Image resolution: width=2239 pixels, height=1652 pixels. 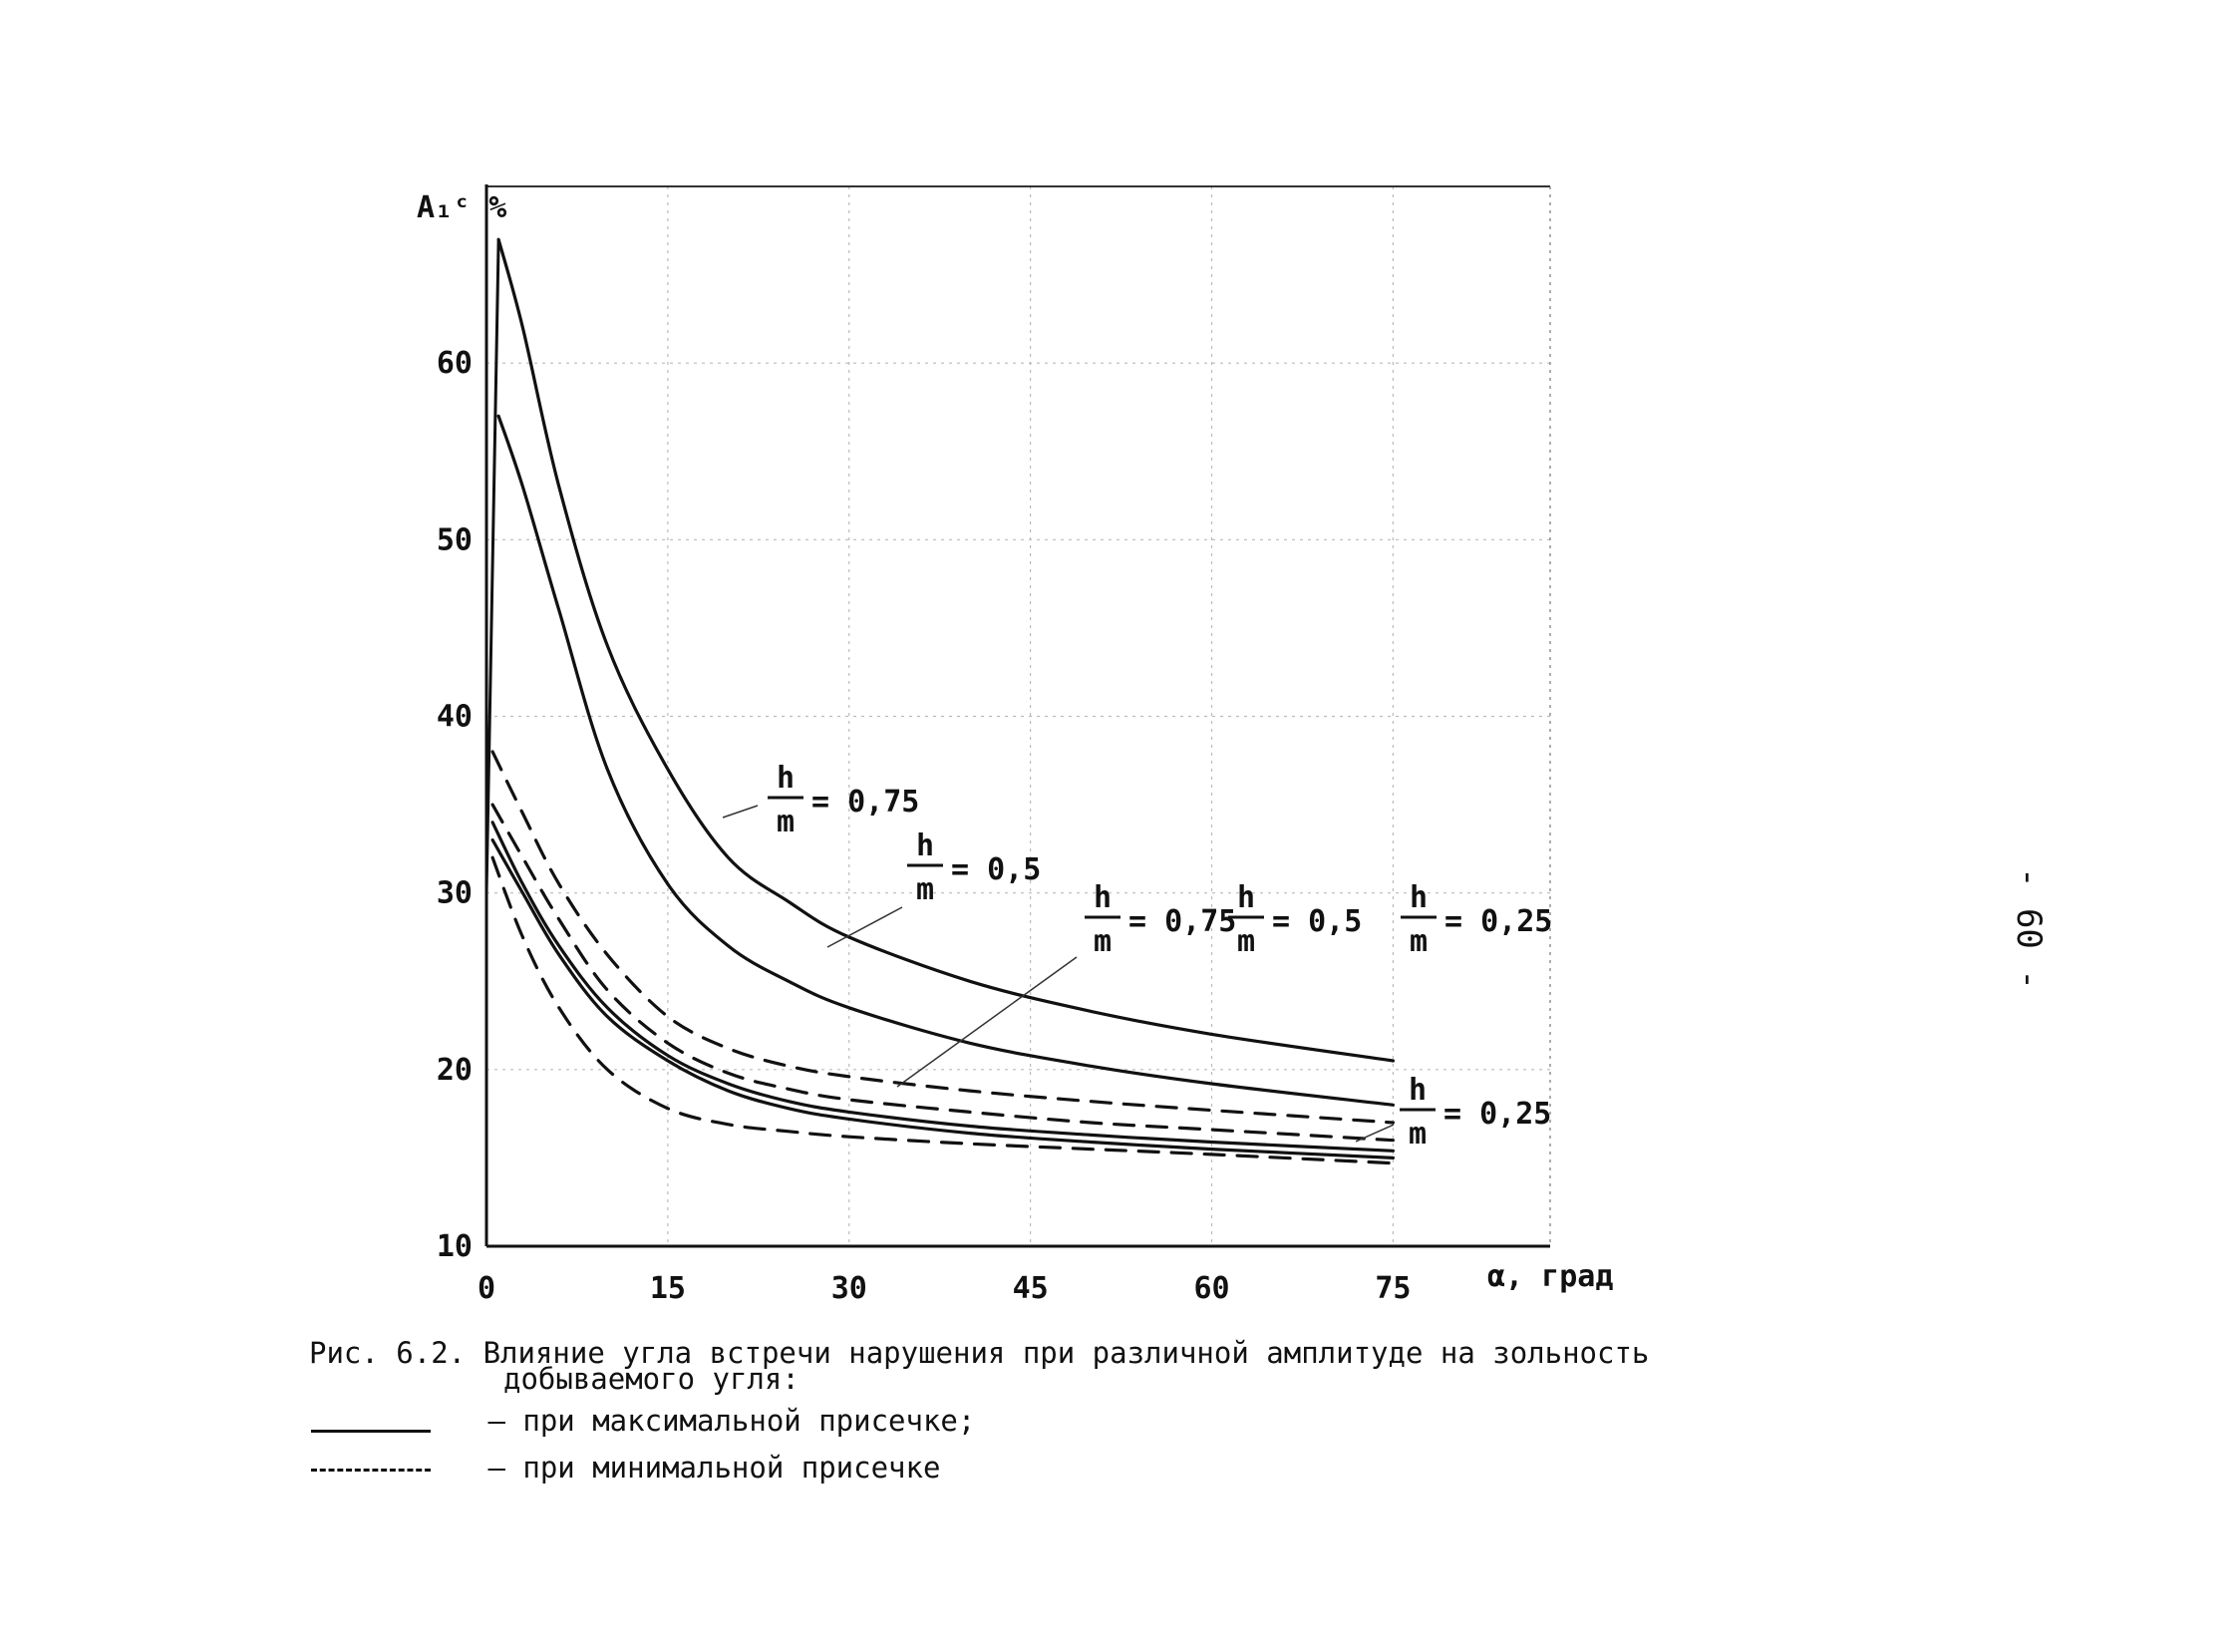 I want to click on x-axis-label: α, град, so click(x=1550, y=1276).